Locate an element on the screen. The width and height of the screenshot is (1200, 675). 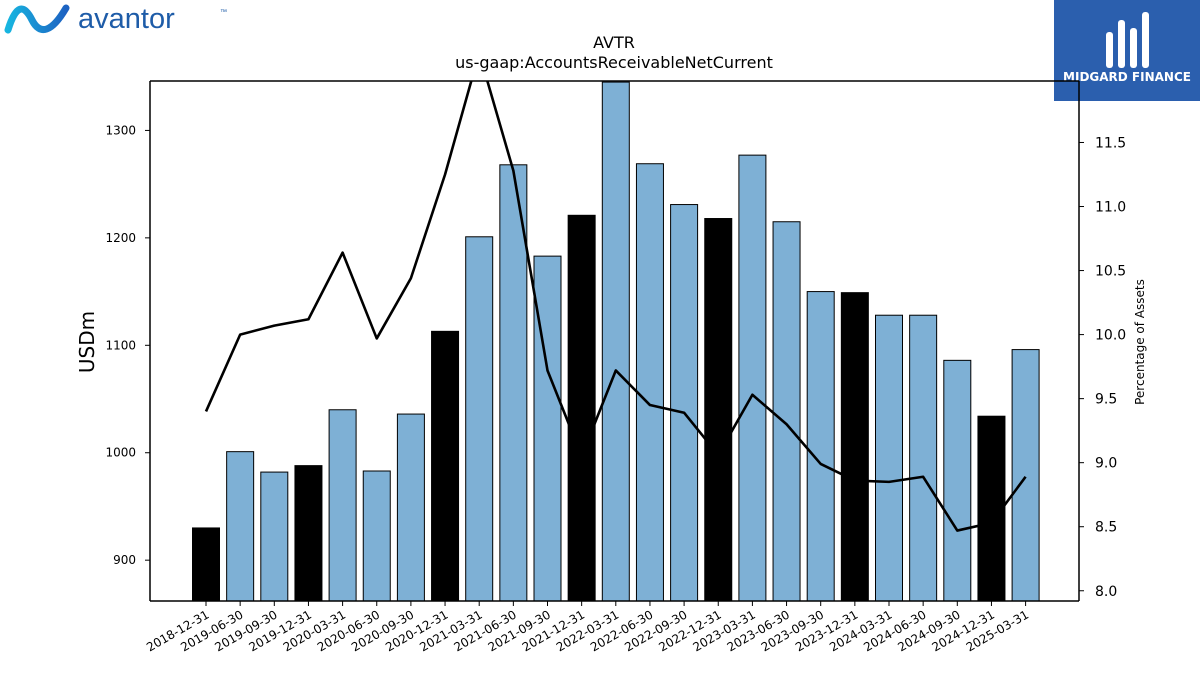
midgard-wordmark: MIDGARD FINANCE is located at coordinates (1127, 77).